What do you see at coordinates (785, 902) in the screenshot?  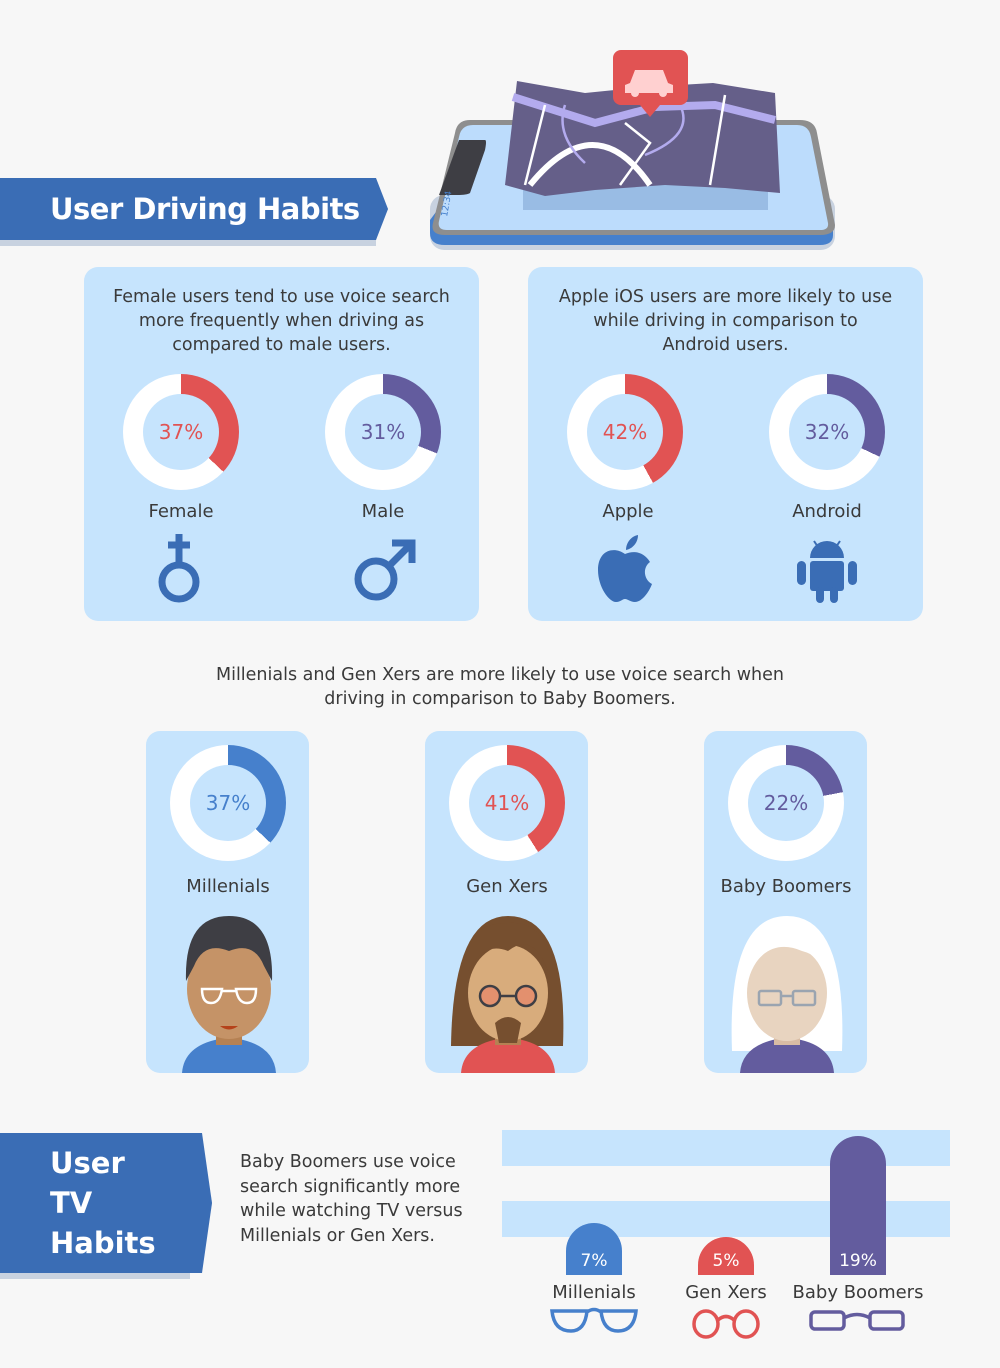 I see `boomers-card: 22% Baby Boomers` at bounding box center [785, 902].